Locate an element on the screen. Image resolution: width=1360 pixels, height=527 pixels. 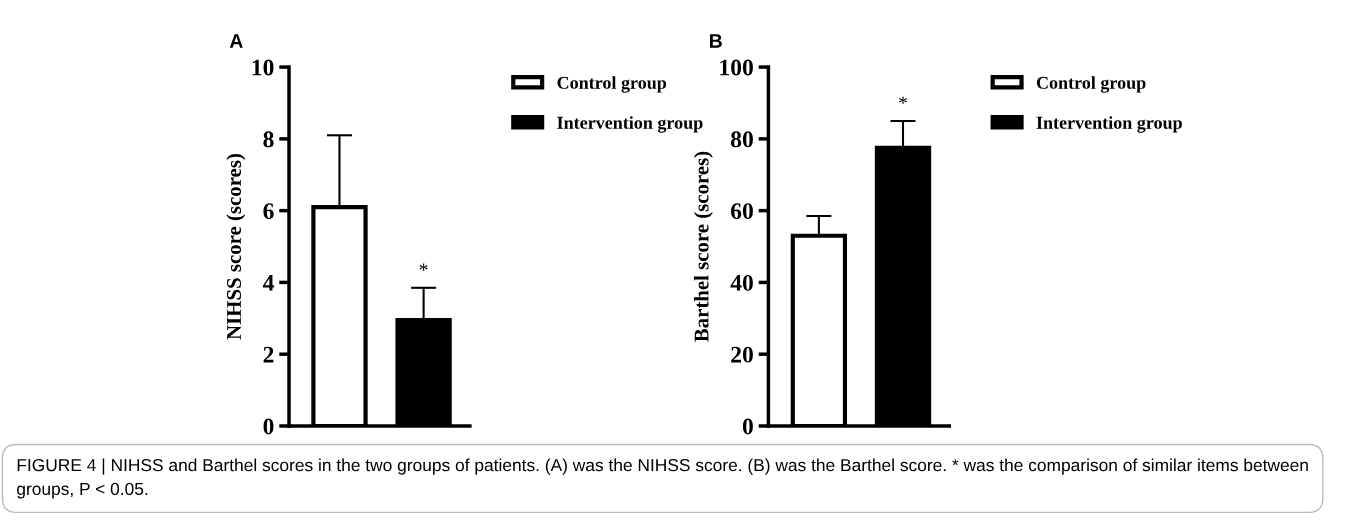
chart-title: B is located at coordinates (716, 41).